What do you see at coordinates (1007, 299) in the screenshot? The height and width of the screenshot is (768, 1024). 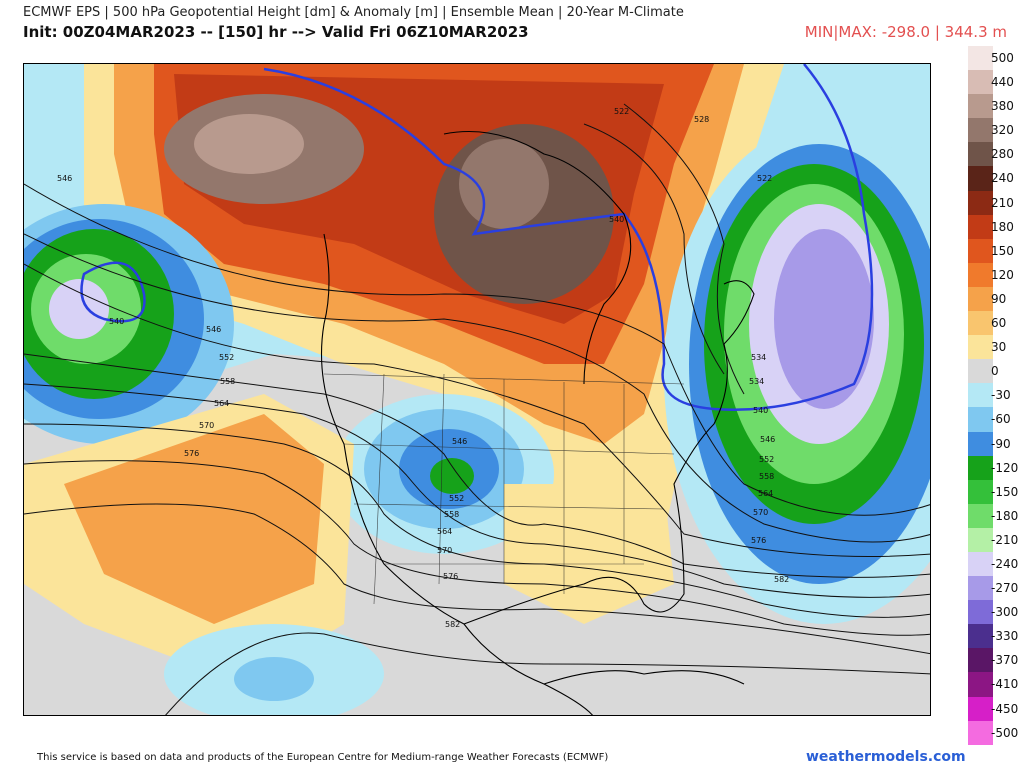 I see `legend-label: 90` at bounding box center [1007, 299].